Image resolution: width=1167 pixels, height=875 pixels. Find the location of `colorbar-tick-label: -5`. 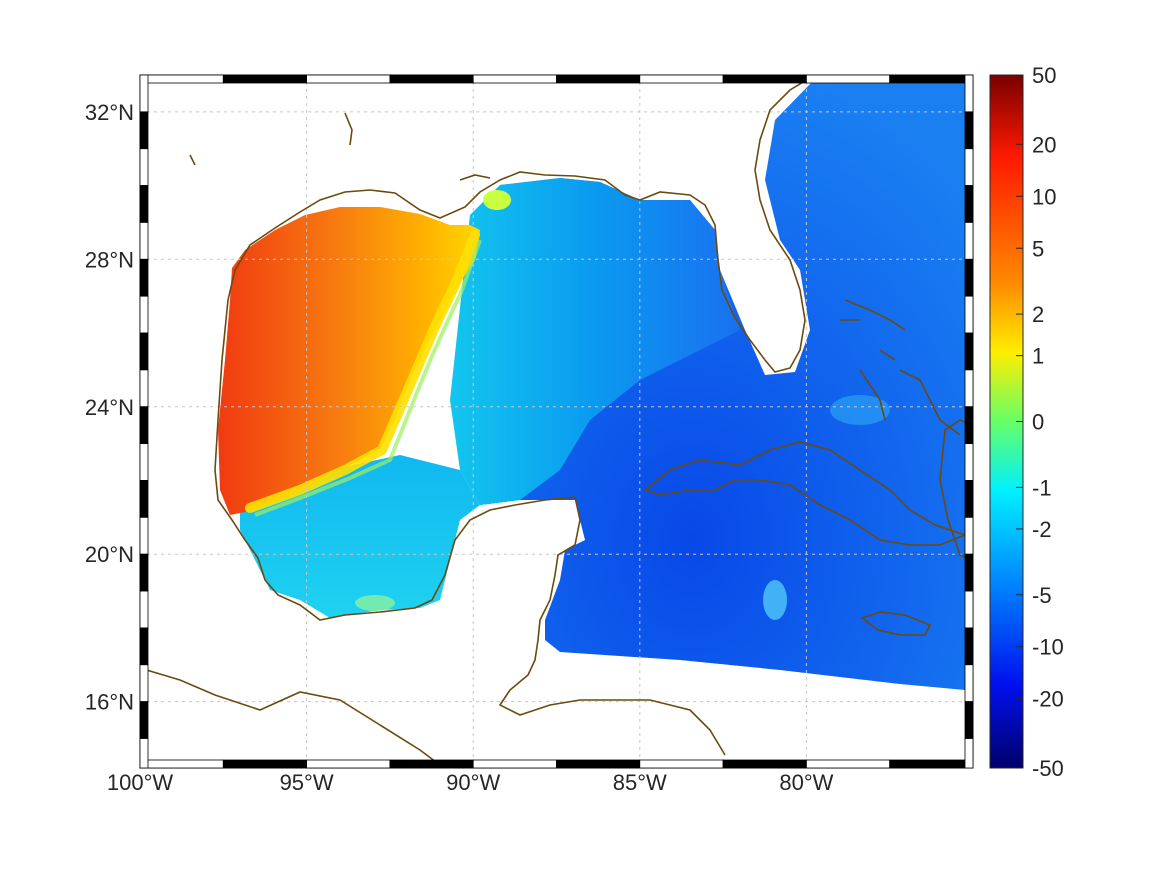

colorbar-tick-label: -5 is located at coordinates (1042, 595).